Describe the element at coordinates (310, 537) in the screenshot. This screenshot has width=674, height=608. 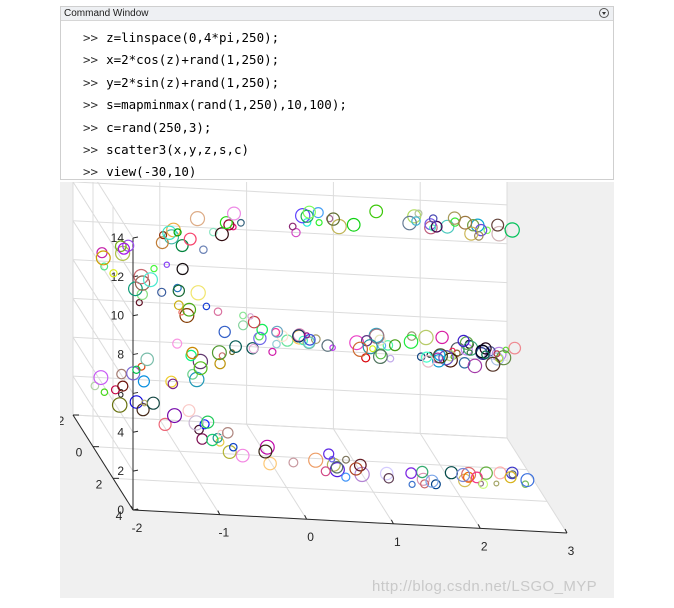
I see `x-tick-label: 0` at that location.